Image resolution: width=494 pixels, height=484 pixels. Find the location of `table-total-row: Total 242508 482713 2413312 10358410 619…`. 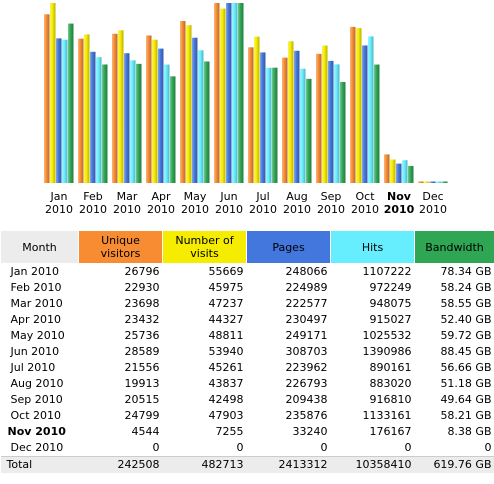

table-total-row: Total 242508 482713 2413312 10358410 619… is located at coordinates (247, 464).